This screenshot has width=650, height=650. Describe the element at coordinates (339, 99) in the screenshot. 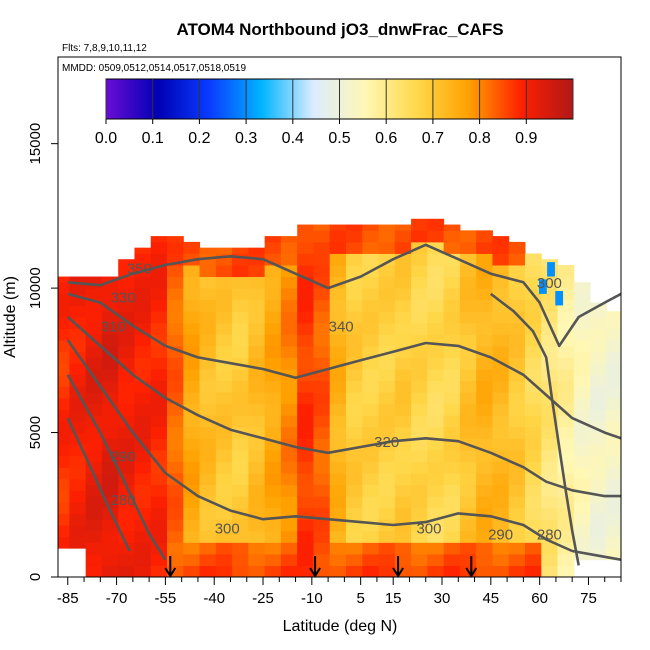

I see `colorbar-dividers` at that location.